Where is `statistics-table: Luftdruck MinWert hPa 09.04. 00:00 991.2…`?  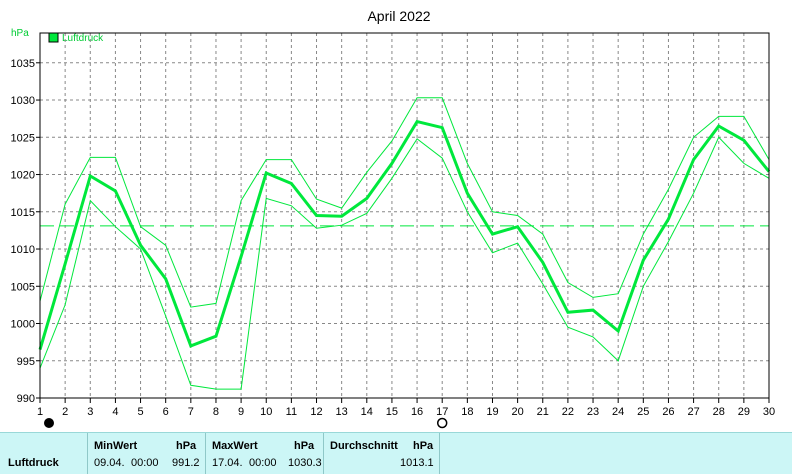 statistics-table: Luftdruck MinWert hPa 09.04. 00:00 991.2… is located at coordinates (396, 453).